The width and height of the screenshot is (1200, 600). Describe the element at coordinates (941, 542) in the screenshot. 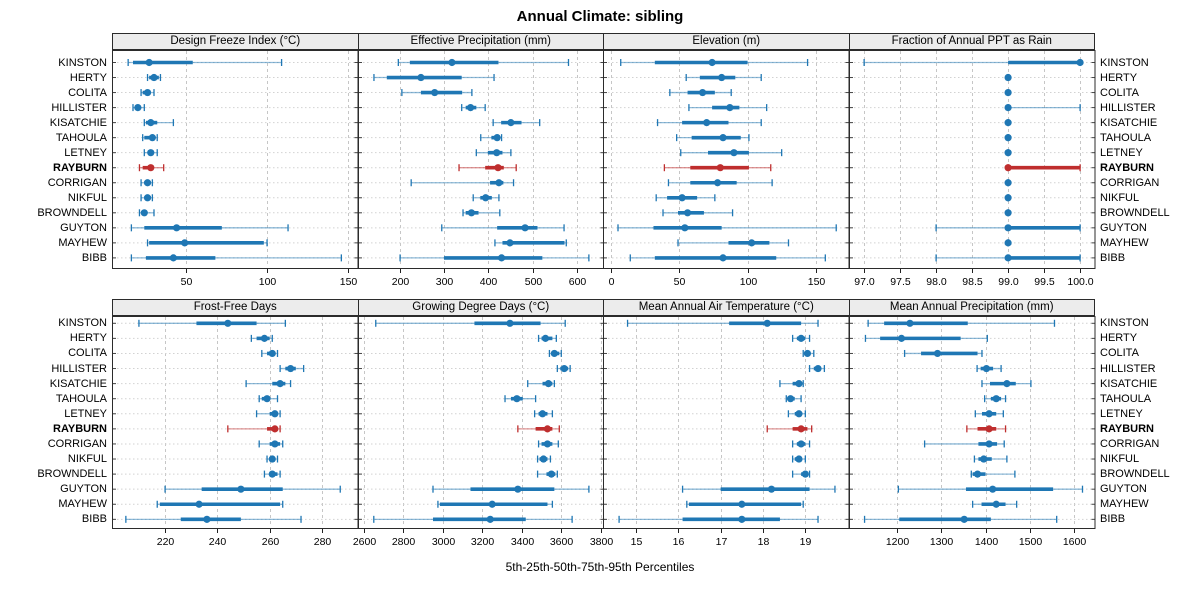

I see `x-tick-label: 1300` at that location.